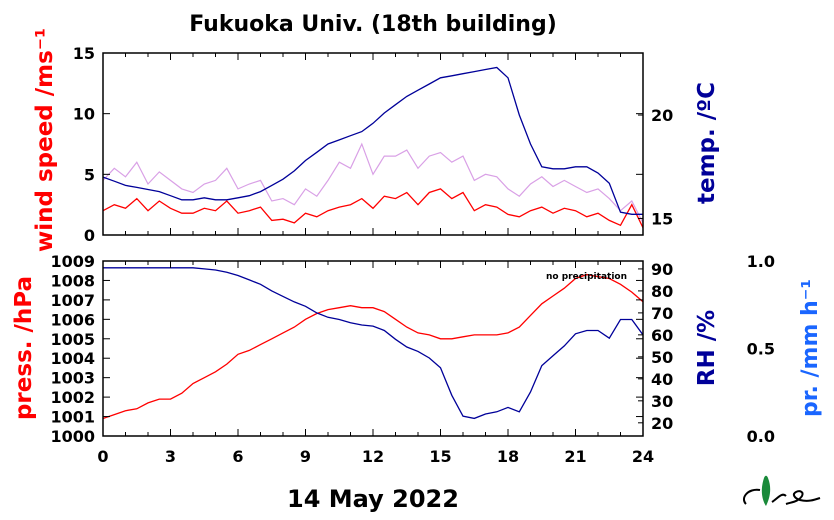  I want to click on pressure-axis-label: press. /hPa, so click(24, 348).